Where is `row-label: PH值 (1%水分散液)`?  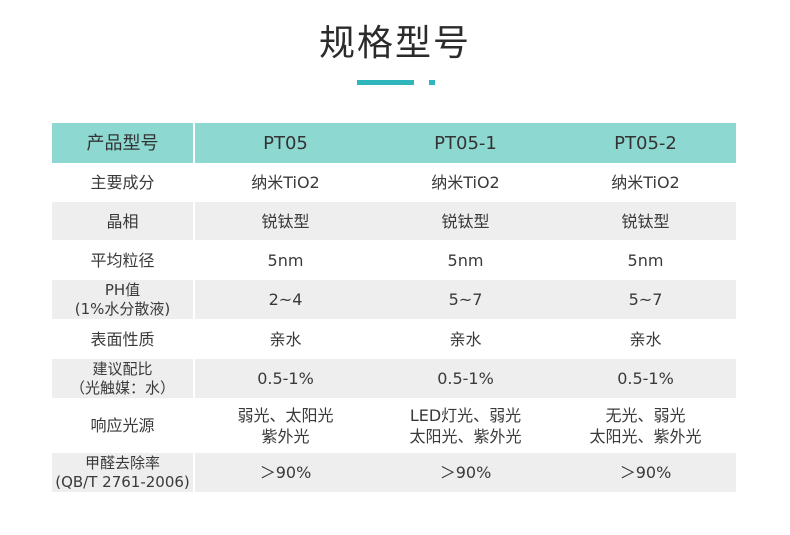 row-label: PH值 (1%水分散液) is located at coordinates (123, 300).